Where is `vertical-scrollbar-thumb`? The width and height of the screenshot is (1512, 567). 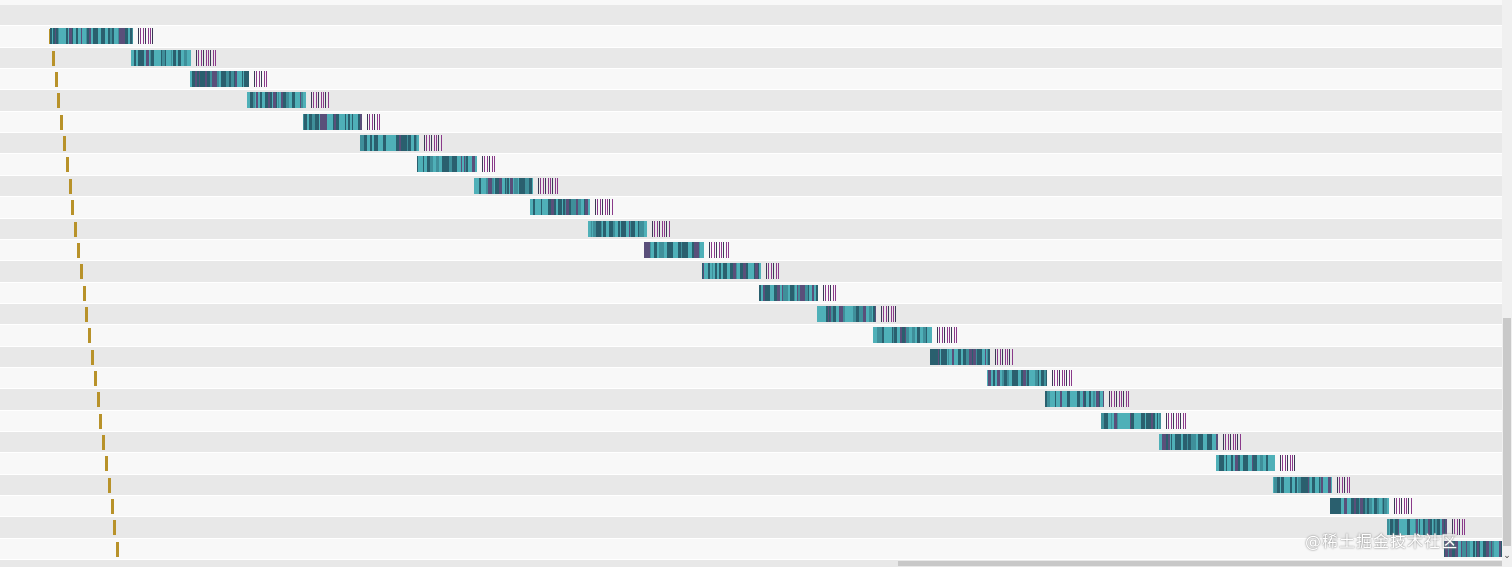 vertical-scrollbar-thumb is located at coordinates (1507, 432).